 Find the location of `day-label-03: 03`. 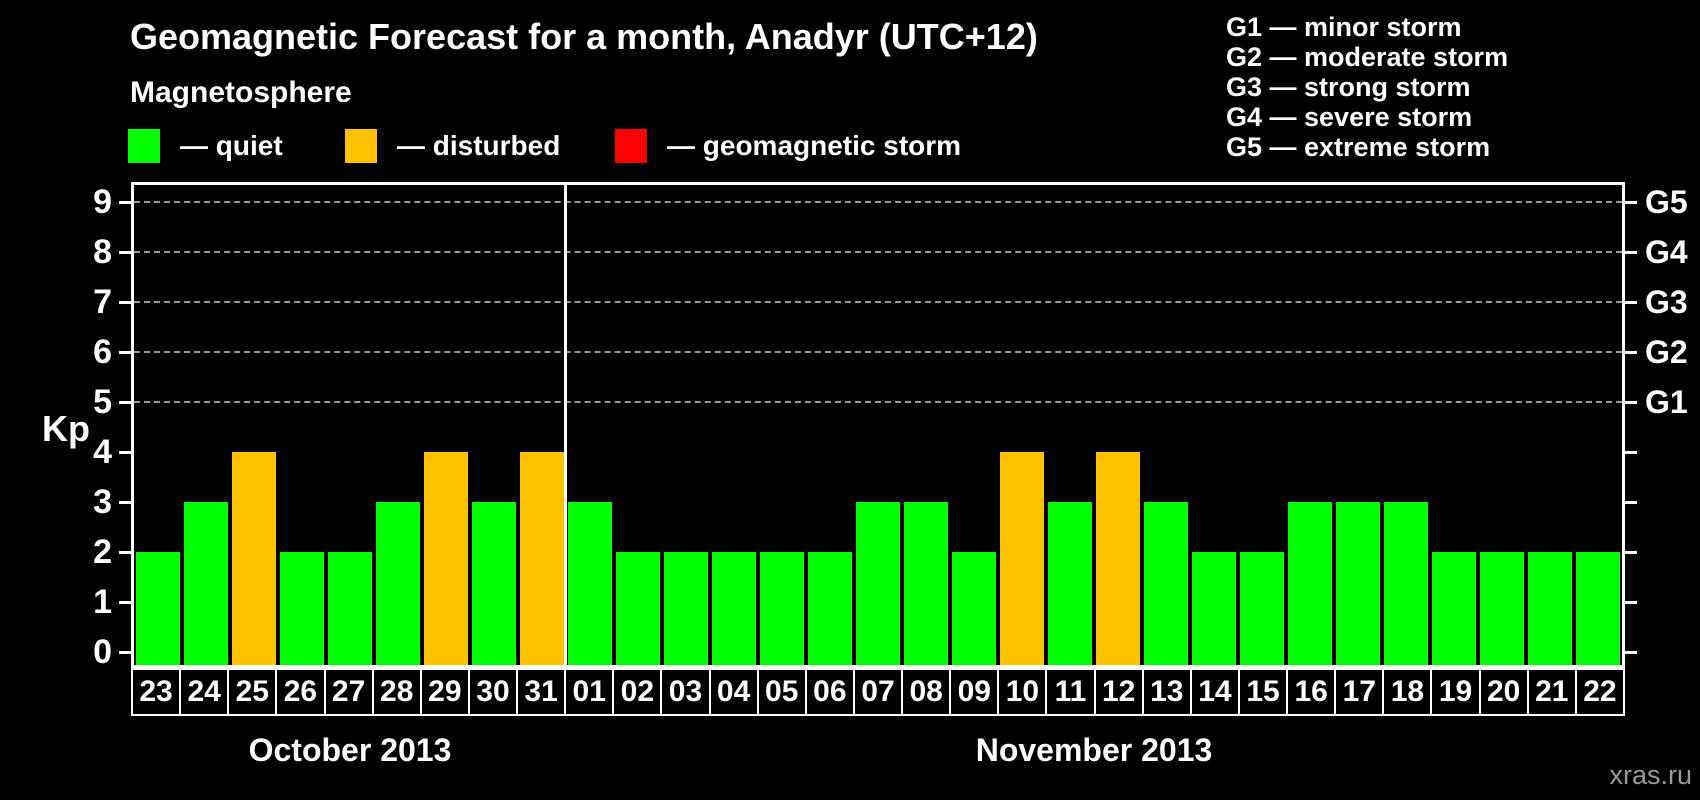

day-label-03: 03 is located at coordinates (685, 692).